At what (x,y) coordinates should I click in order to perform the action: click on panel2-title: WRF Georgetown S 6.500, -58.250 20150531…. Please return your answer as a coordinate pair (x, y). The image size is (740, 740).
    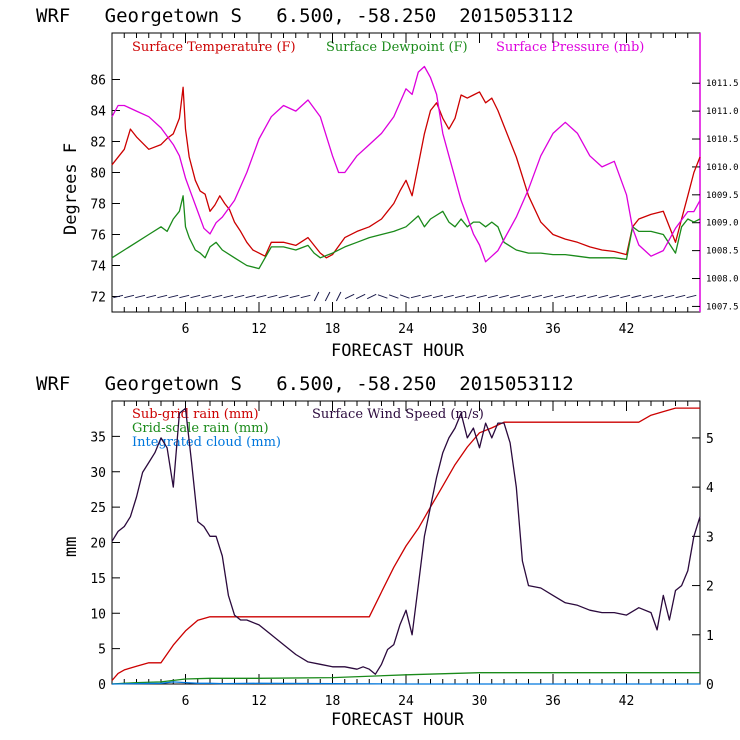
    Looking at the image, I should click on (305, 384).